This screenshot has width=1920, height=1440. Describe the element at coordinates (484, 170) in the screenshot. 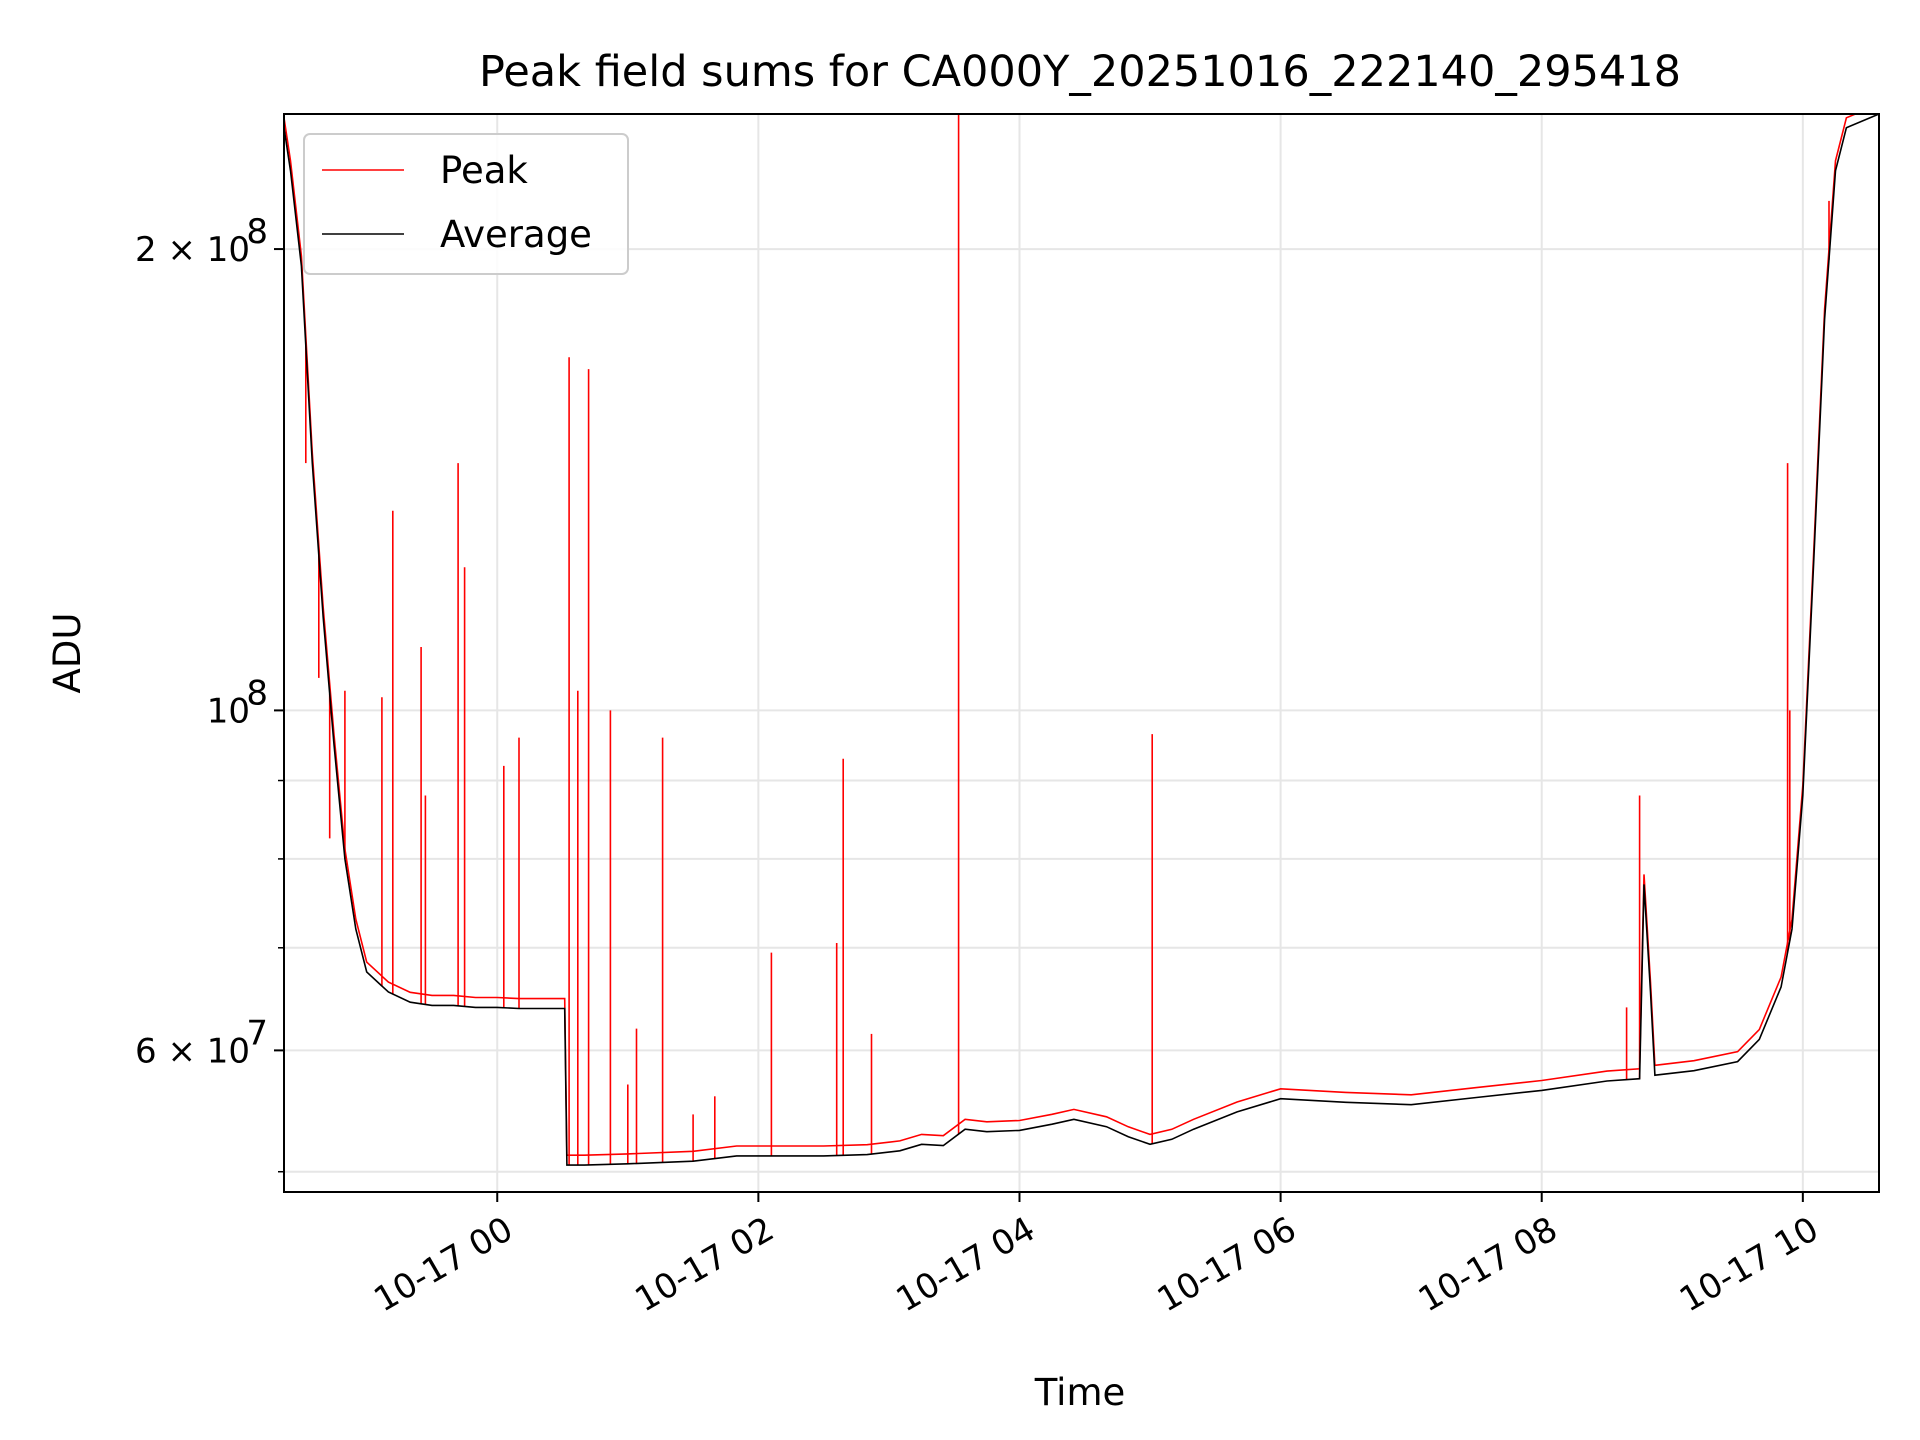

I see `legend-peak-label: Peak` at that location.